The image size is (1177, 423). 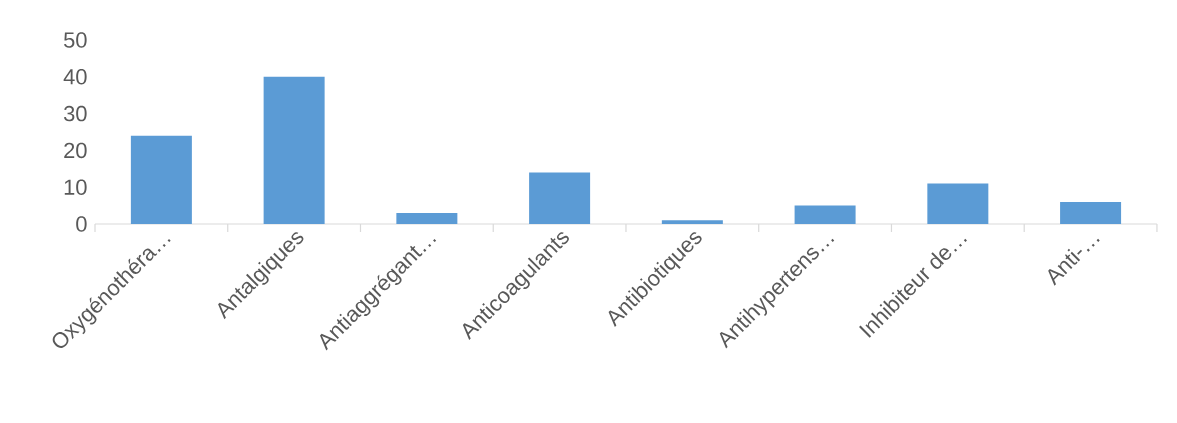 What do you see at coordinates (75, 150) in the screenshot?
I see `y-tick-label: 20` at bounding box center [75, 150].